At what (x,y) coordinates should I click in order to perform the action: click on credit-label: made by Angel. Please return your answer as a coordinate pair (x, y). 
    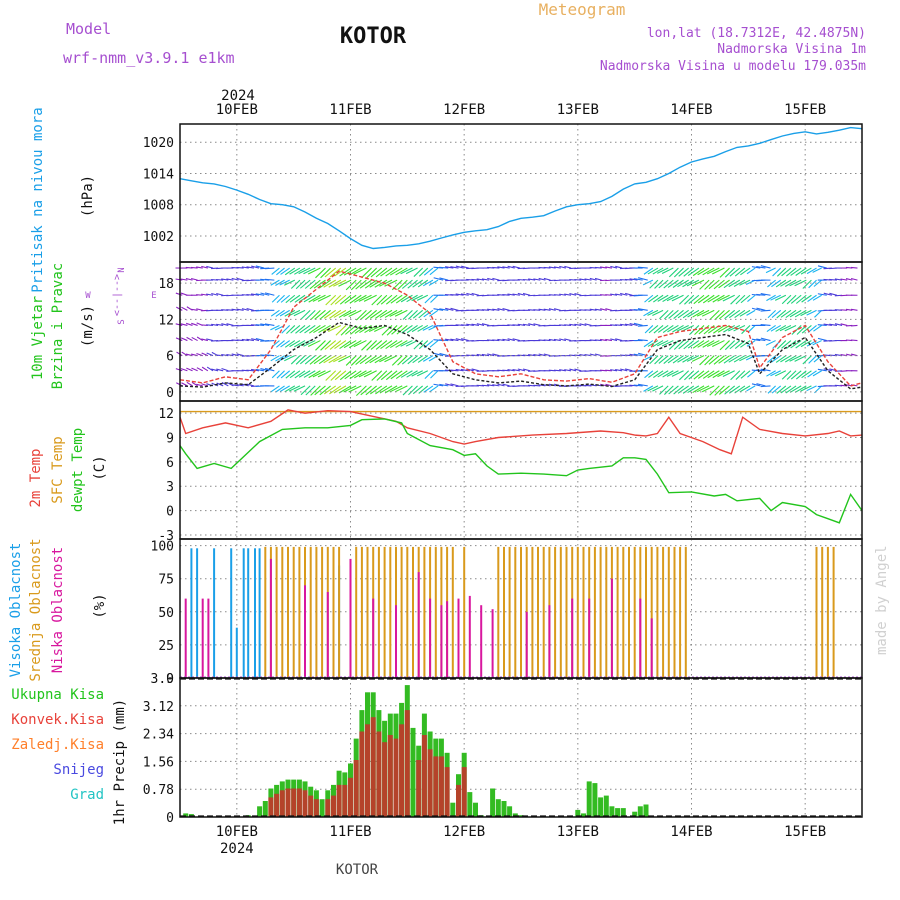
    Looking at the image, I should click on (882, 600).